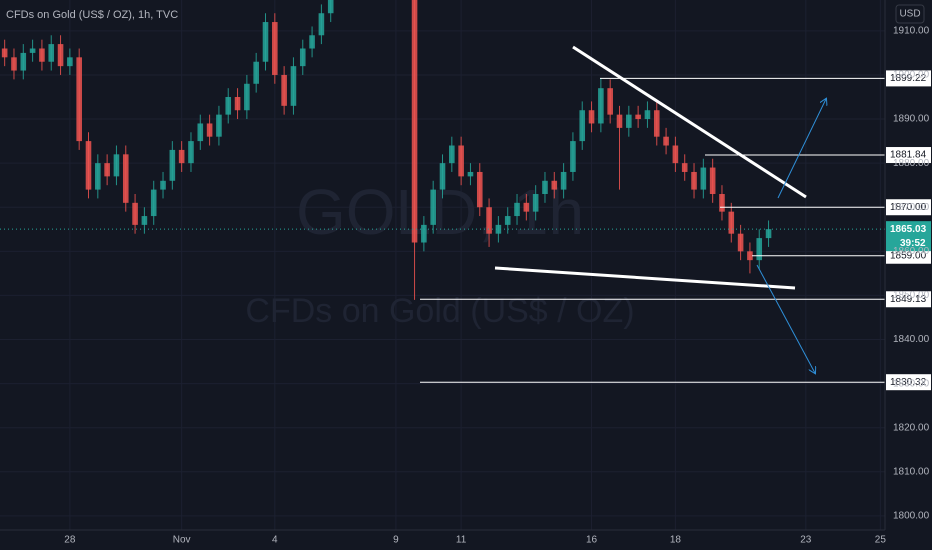 The width and height of the screenshot is (932, 550). Describe the element at coordinates (70, 540) in the screenshot. I see `x-tick-label: 28` at that location.